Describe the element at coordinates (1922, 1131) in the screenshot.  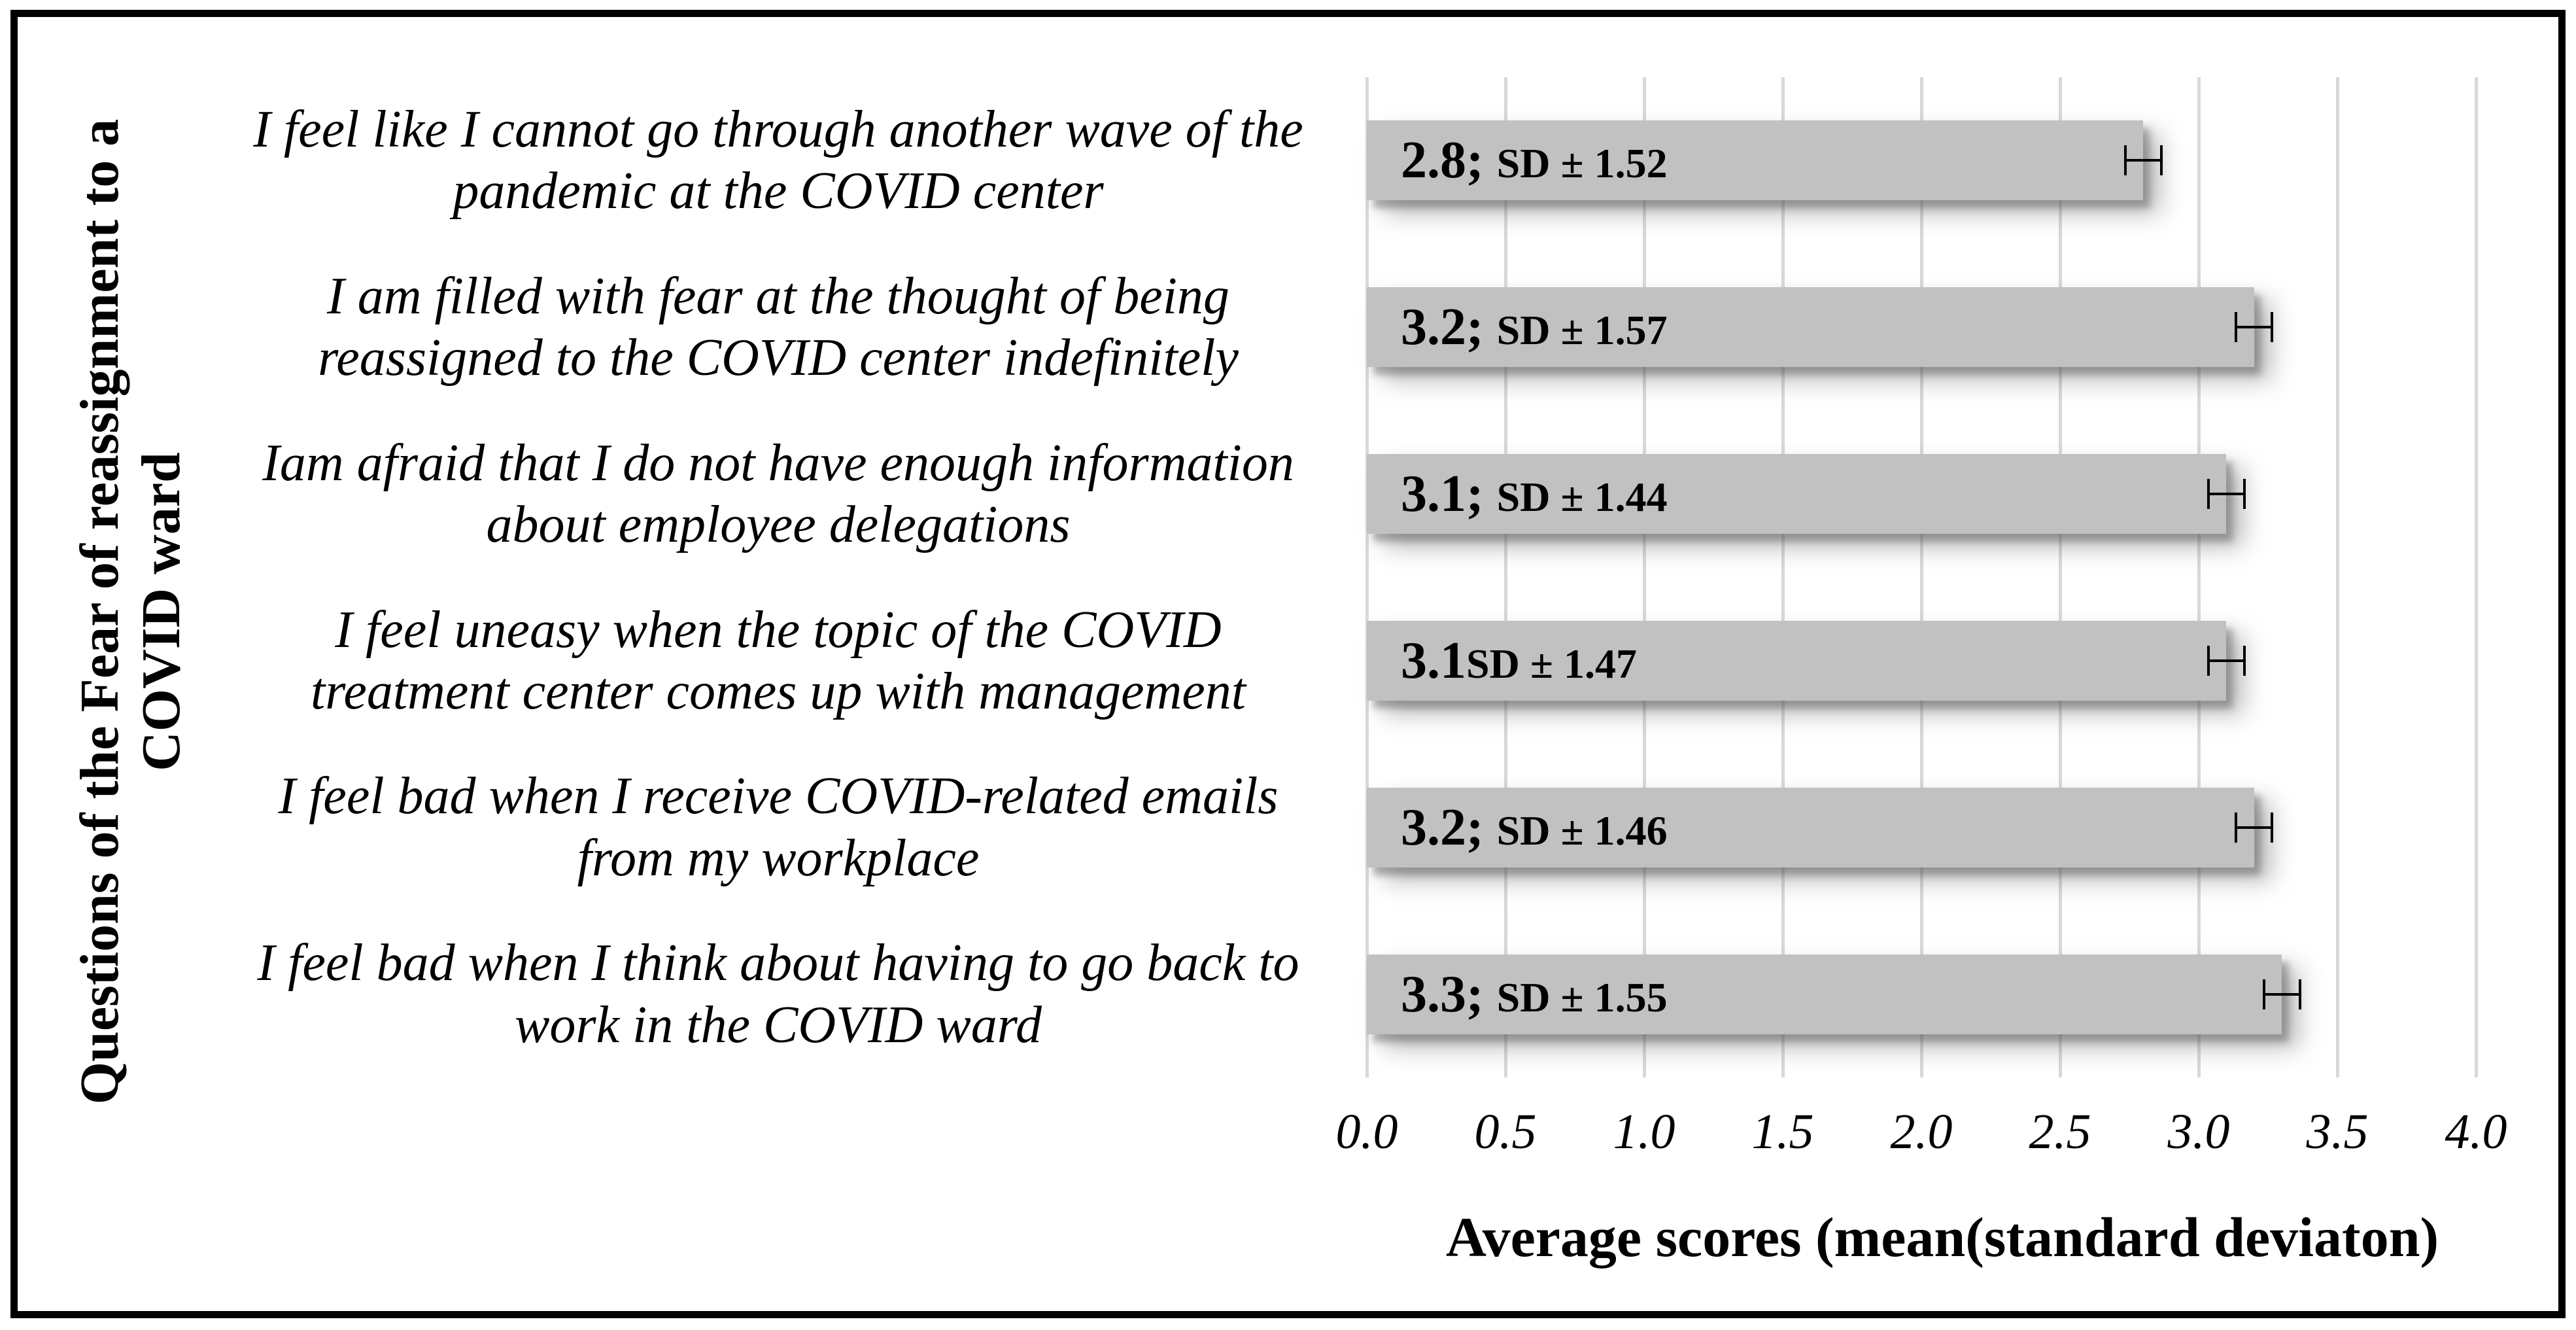
I see `x-tick-label-2.0: 2.0` at that location.